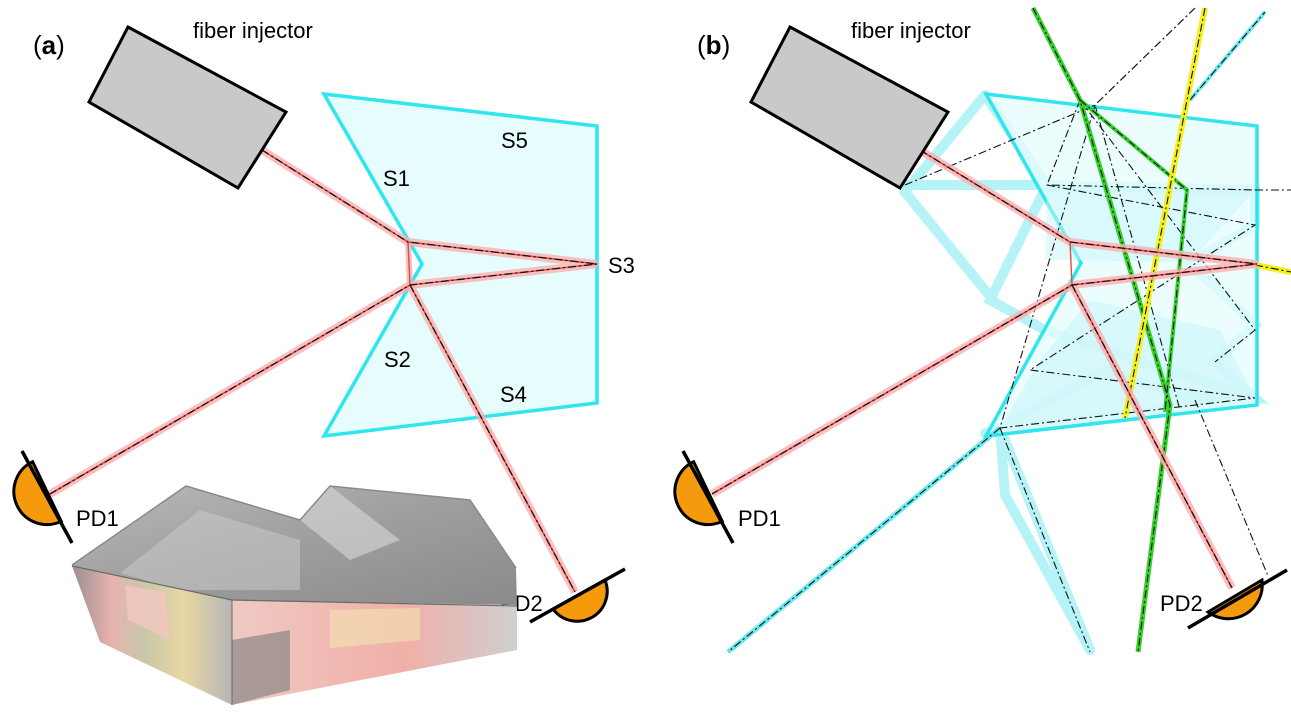  Describe the element at coordinates (459, 265) in the screenshot. I see `prism-a` at that location.